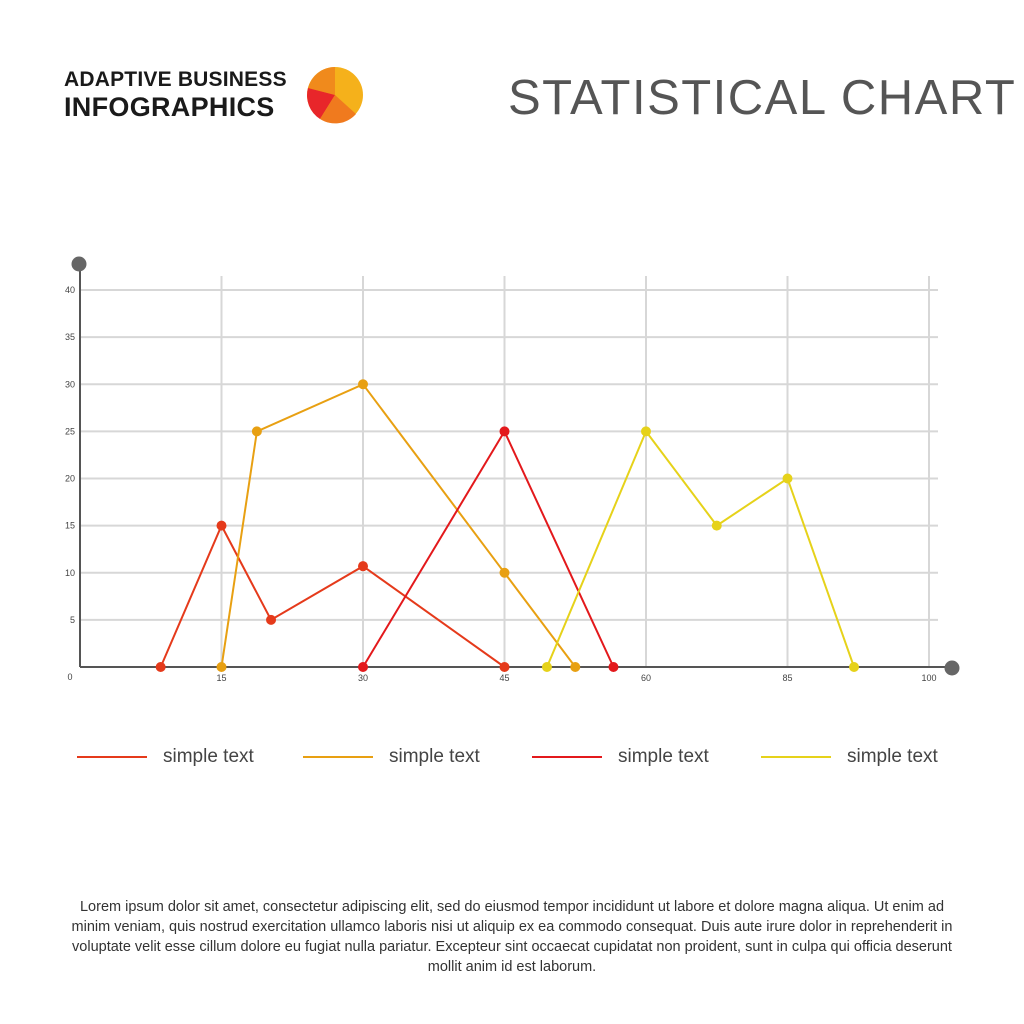 Image resolution: width=1024 pixels, height=1024 pixels. I want to click on y-tick-label: 20, so click(70, 479).